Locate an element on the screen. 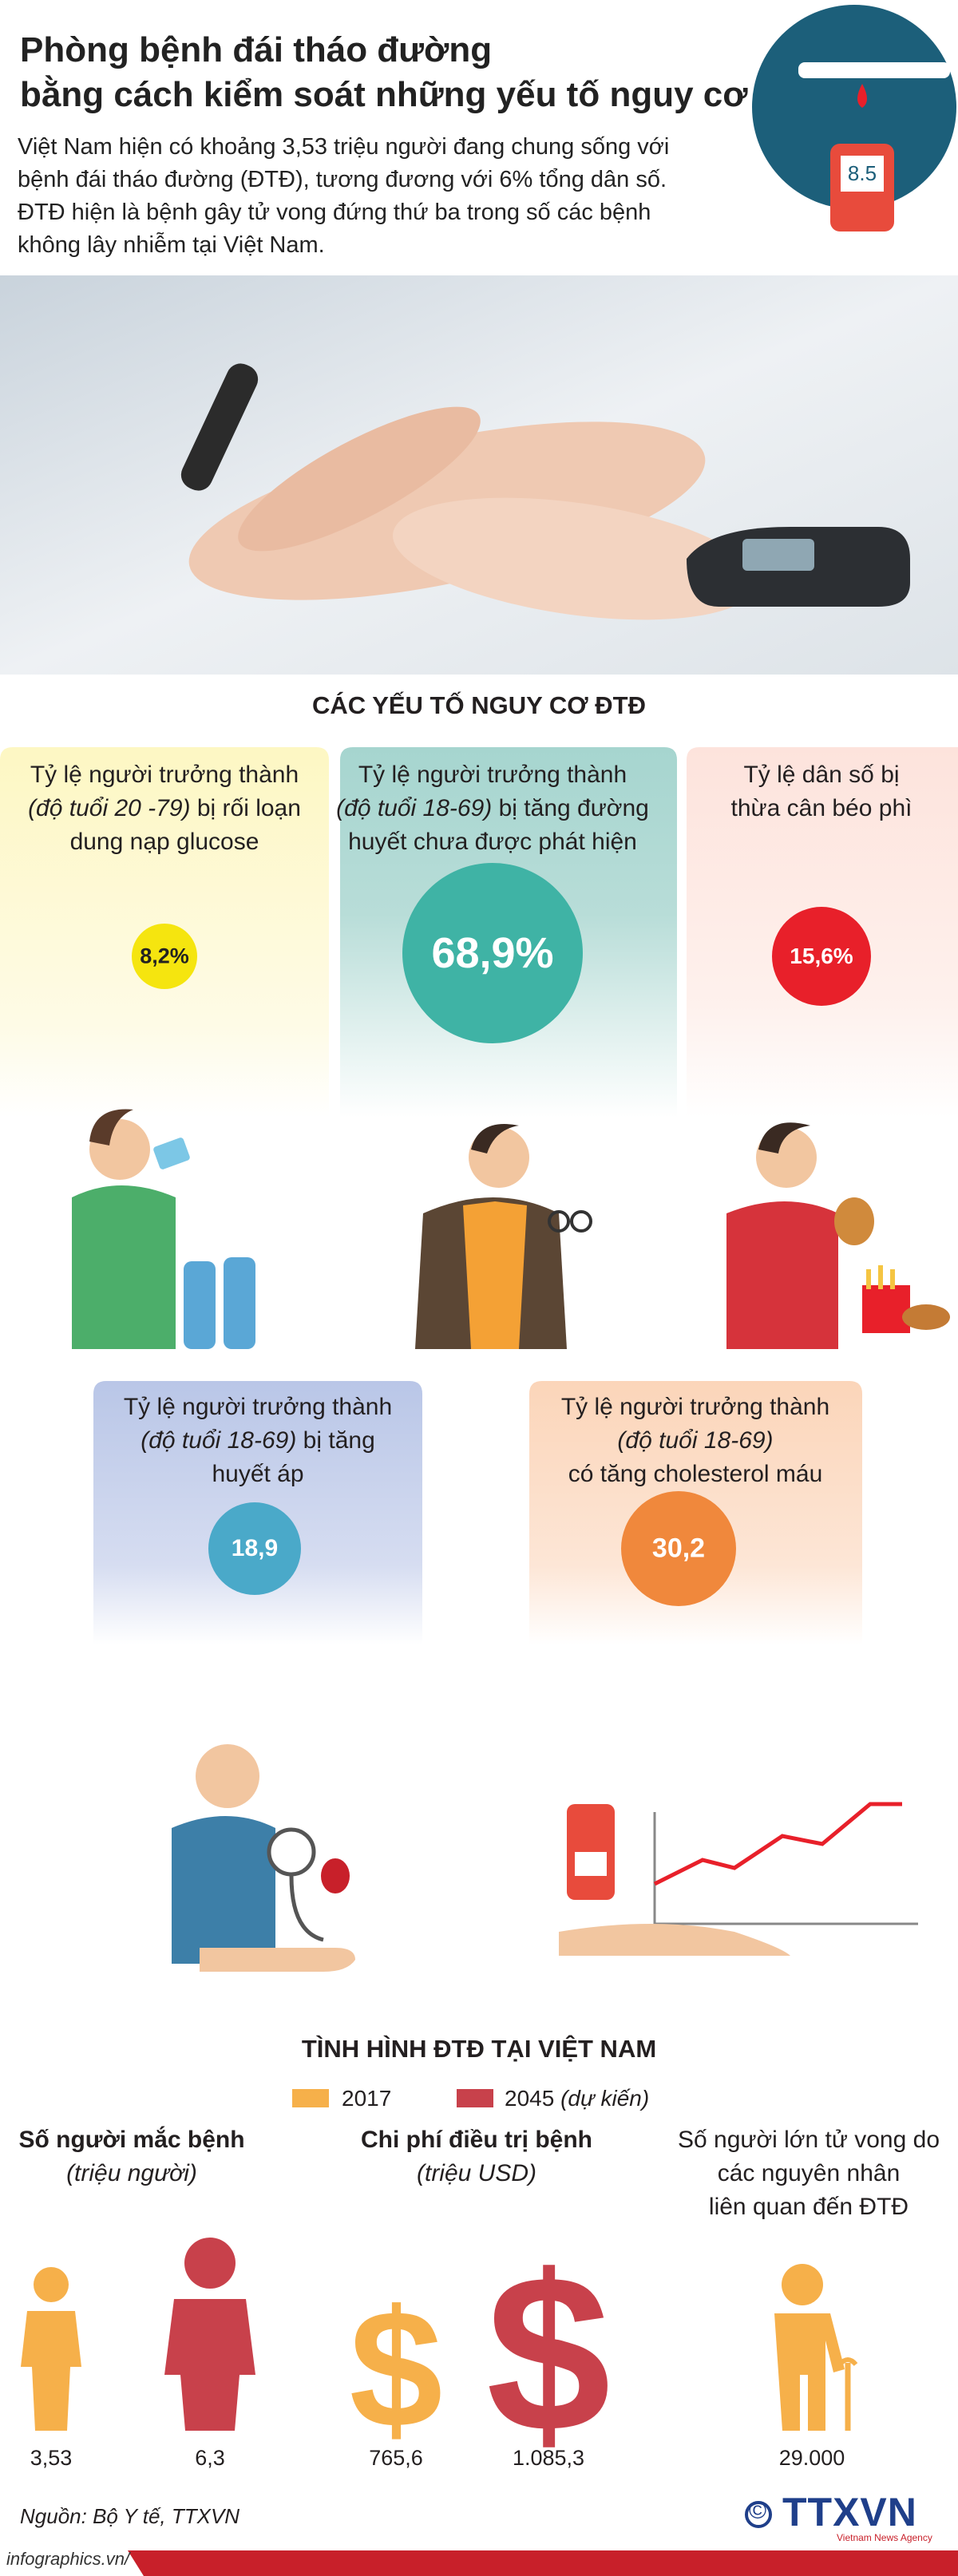  factor-value: 8,2% is located at coordinates (164, 956).